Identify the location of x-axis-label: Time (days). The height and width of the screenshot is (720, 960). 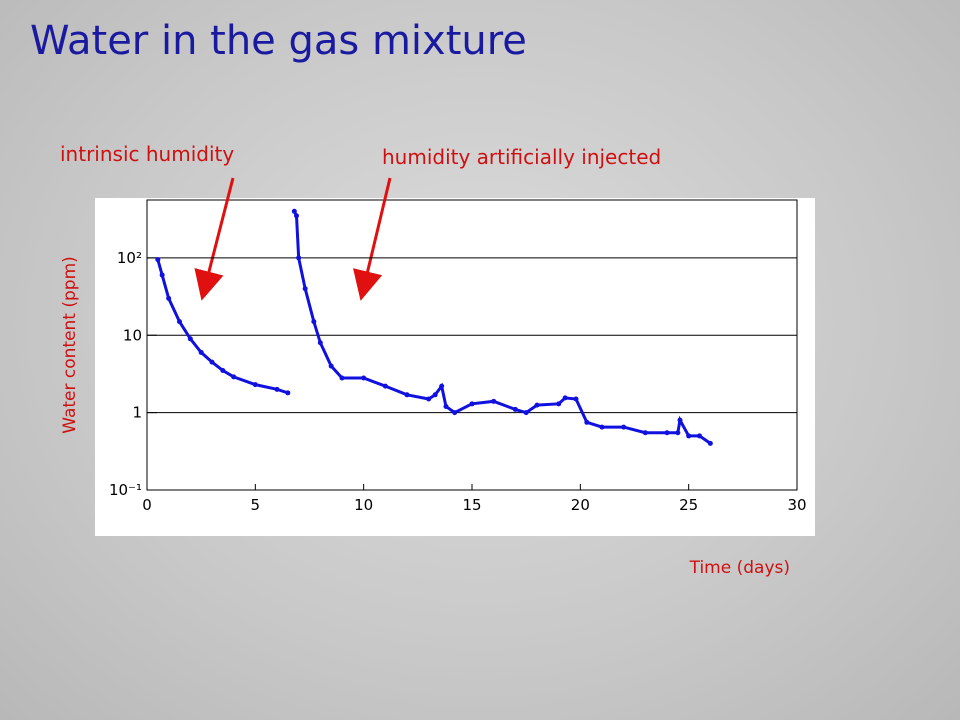
(739, 568).